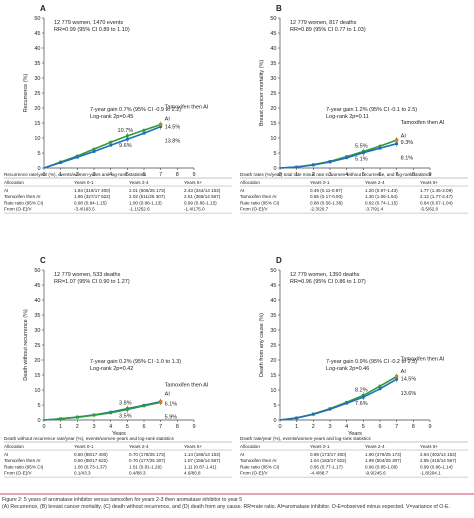 This screenshot has width=474, height=518. What do you see at coordinates (194, 209) in the screenshot?
I see `stats-cell: -1.4/175.0` at bounding box center [194, 209].